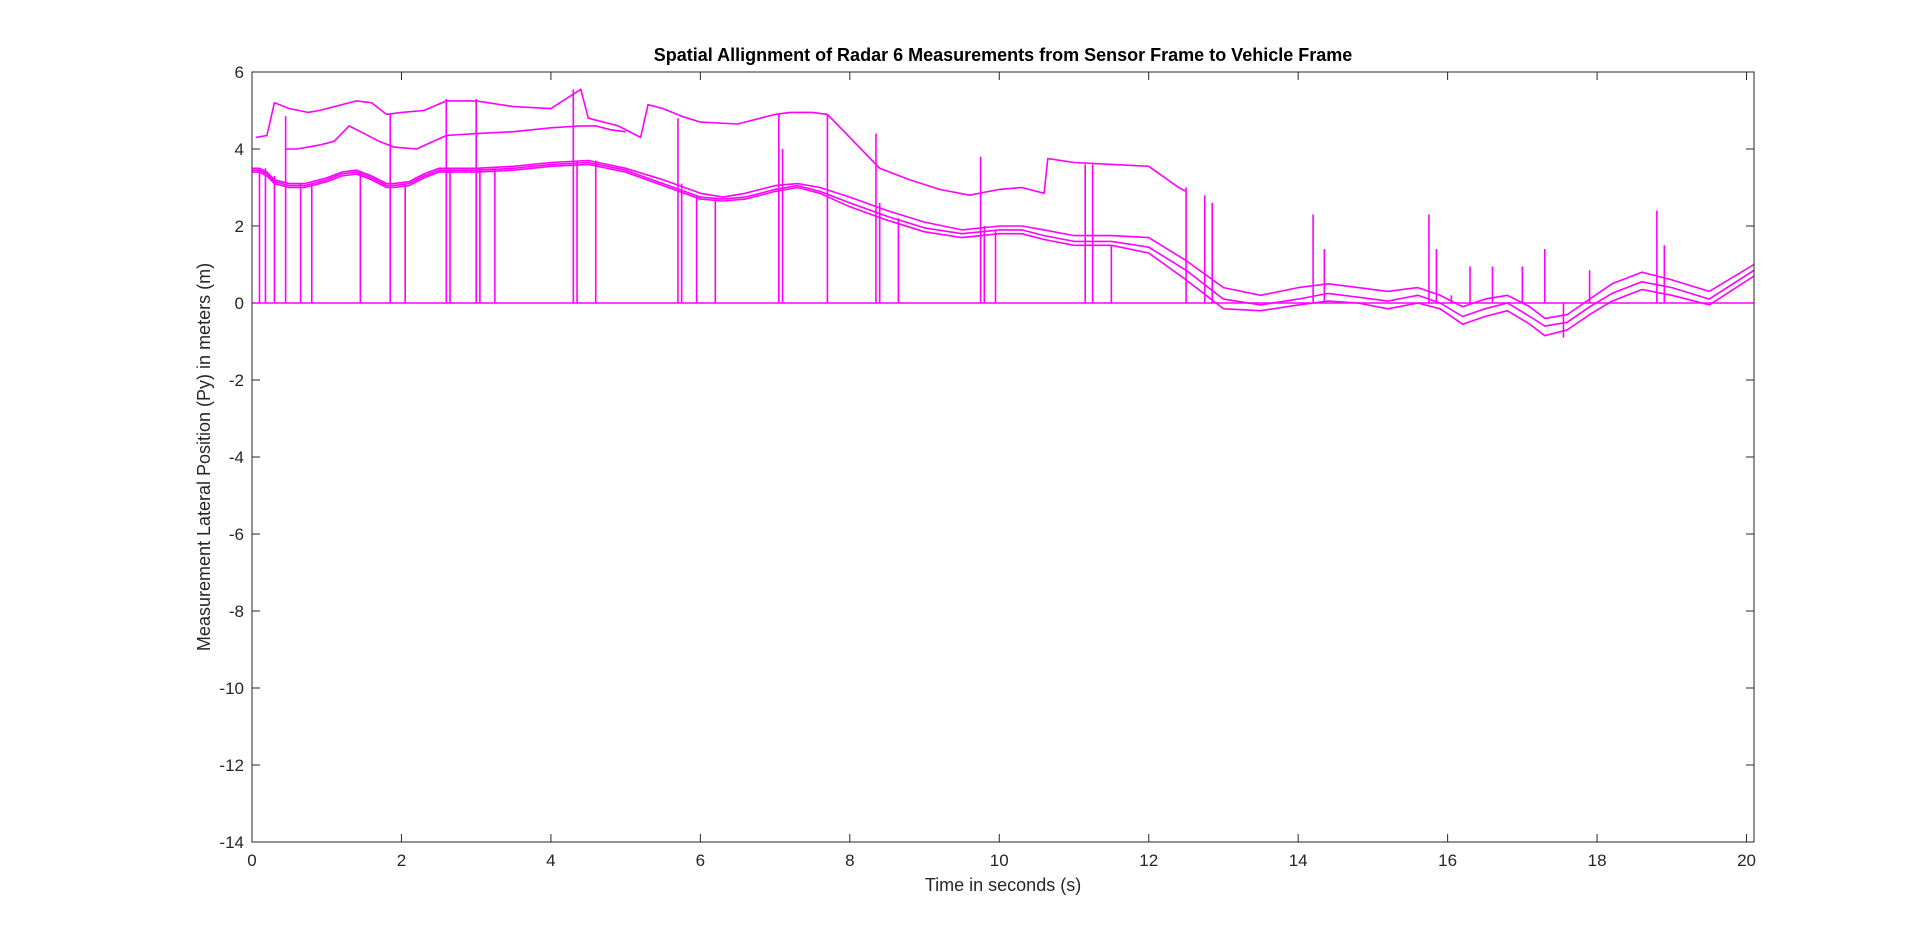 Image resolution: width=1920 pixels, height=936 pixels. What do you see at coordinates (251, 860) in the screenshot?
I see `x-tick-label: 0` at bounding box center [251, 860].